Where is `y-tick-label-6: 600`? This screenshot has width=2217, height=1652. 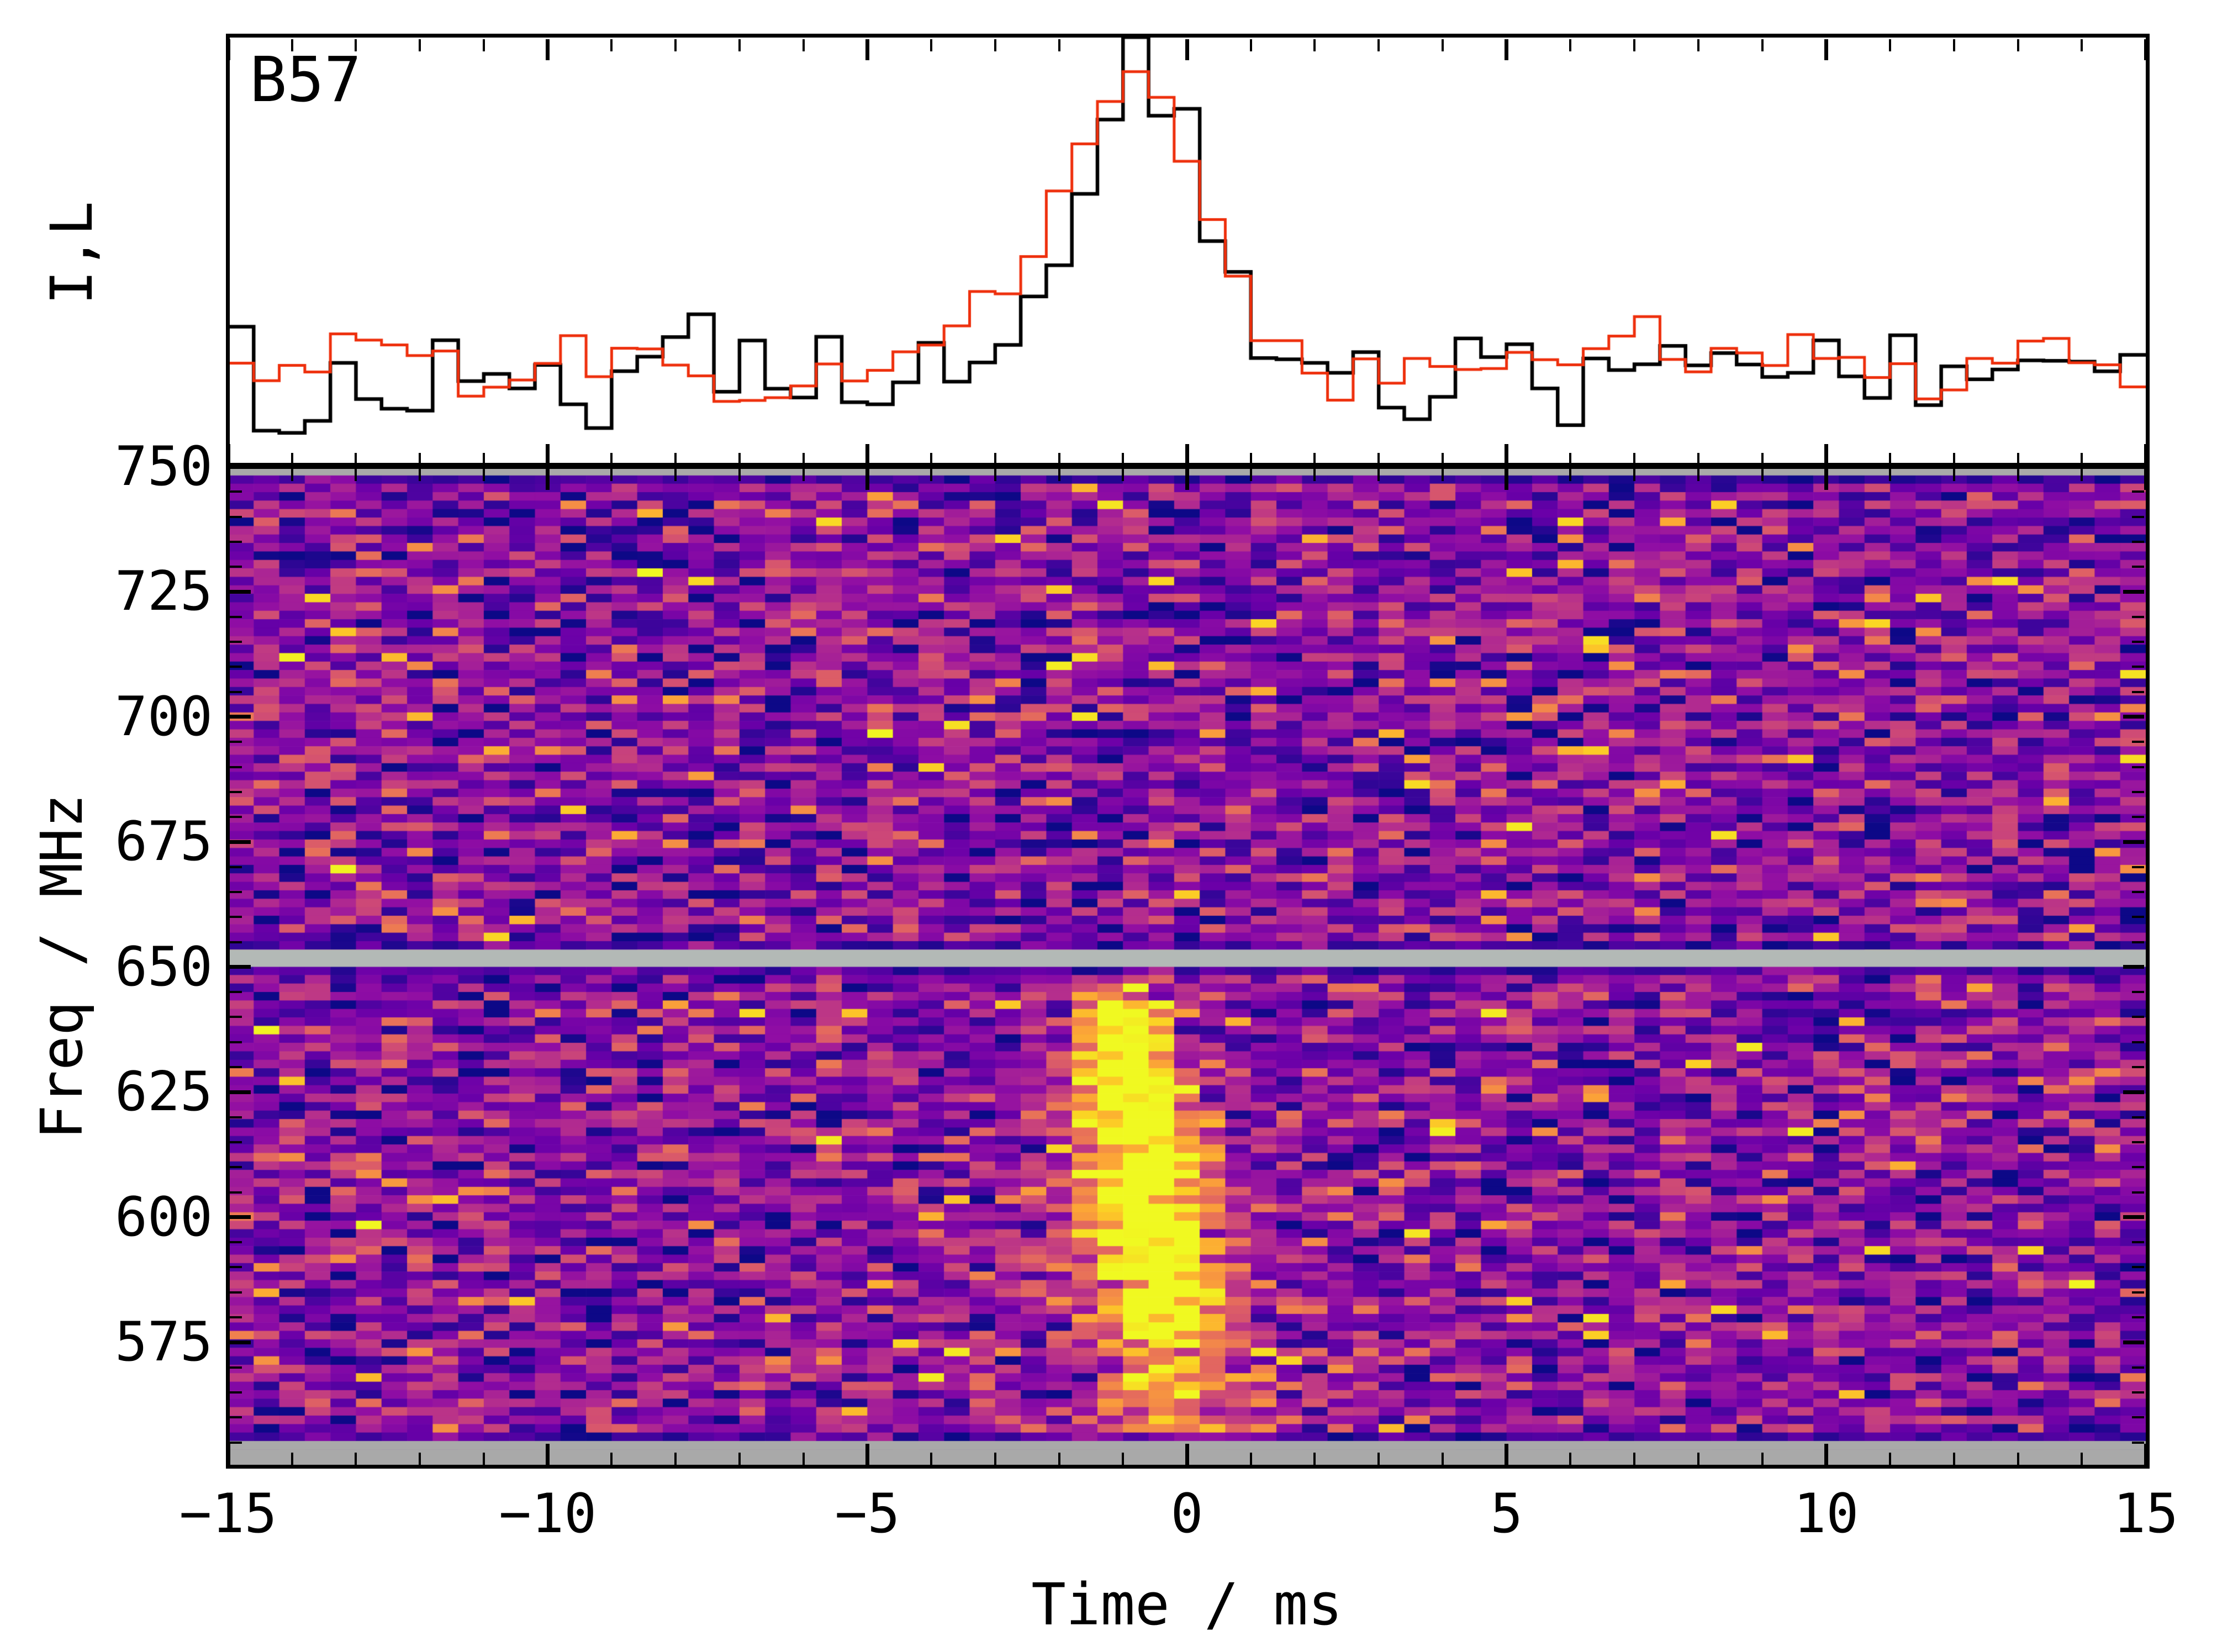
y-tick-label-6: 600 is located at coordinates (163, 1217).